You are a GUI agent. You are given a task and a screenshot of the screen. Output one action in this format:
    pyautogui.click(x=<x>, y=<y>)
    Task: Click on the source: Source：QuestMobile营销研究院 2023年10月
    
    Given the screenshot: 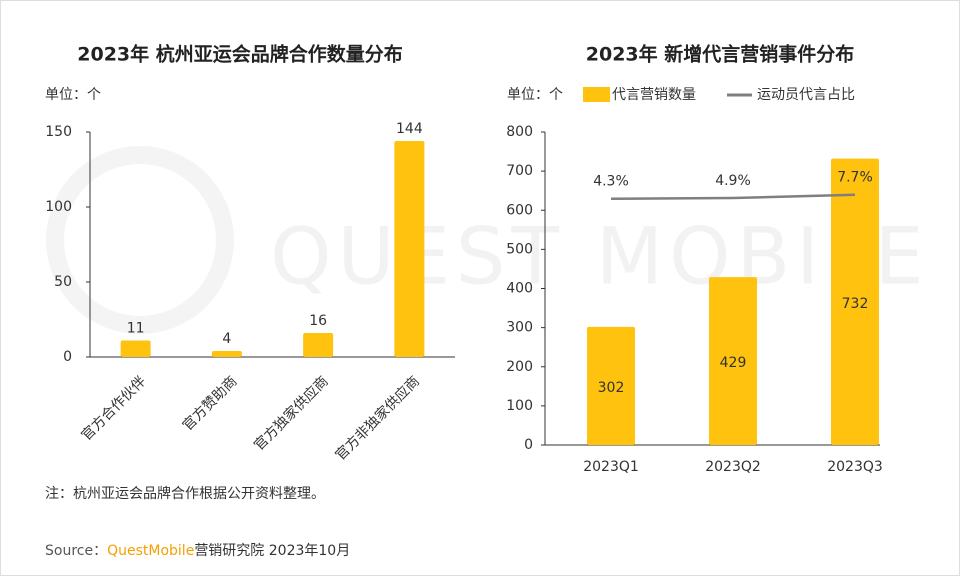 What is the action you would take?
    pyautogui.click(x=197, y=551)
    